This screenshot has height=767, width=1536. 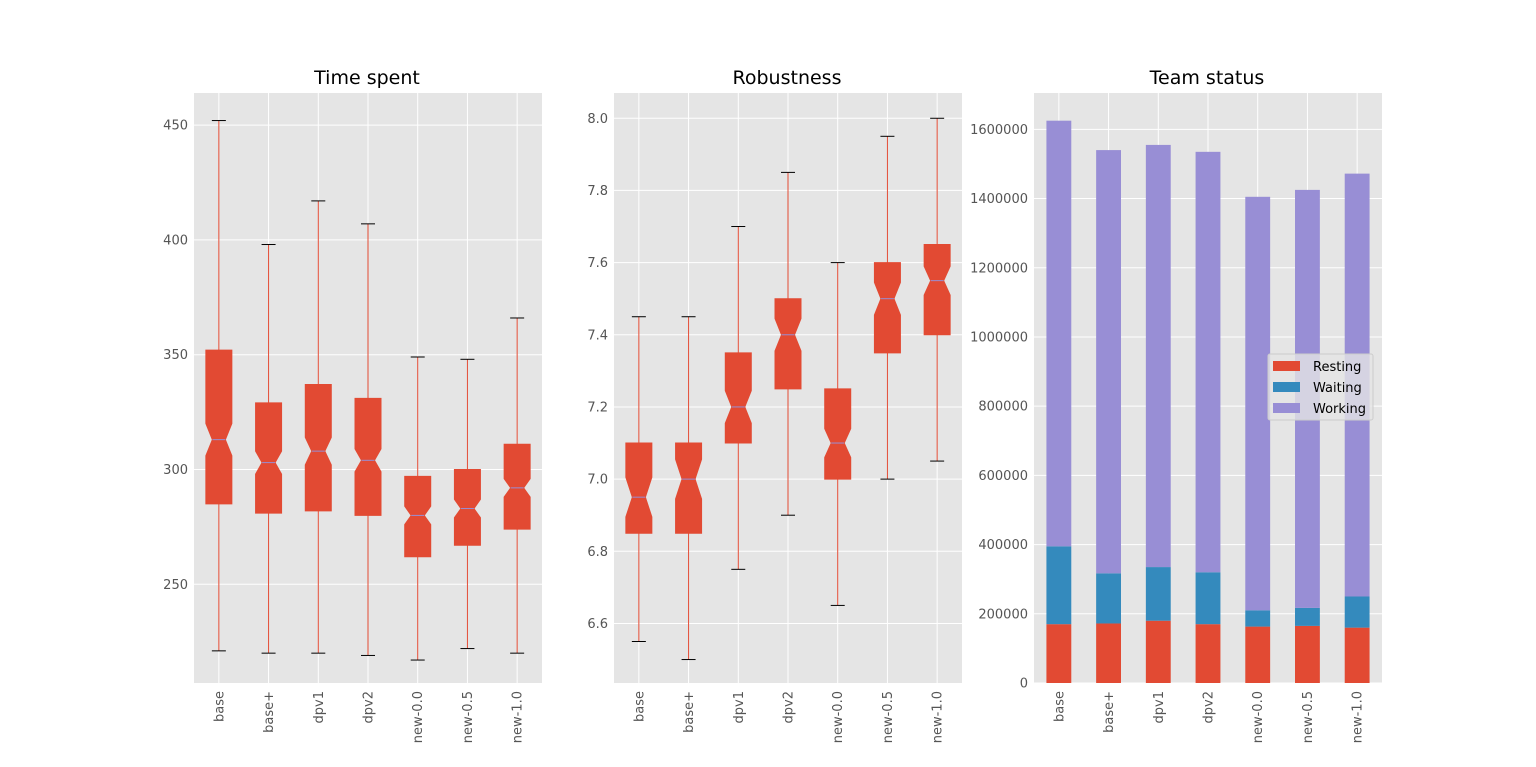 What do you see at coordinates (999, 130) in the screenshot?
I see `y-tick-label: 1600000` at bounding box center [999, 130].